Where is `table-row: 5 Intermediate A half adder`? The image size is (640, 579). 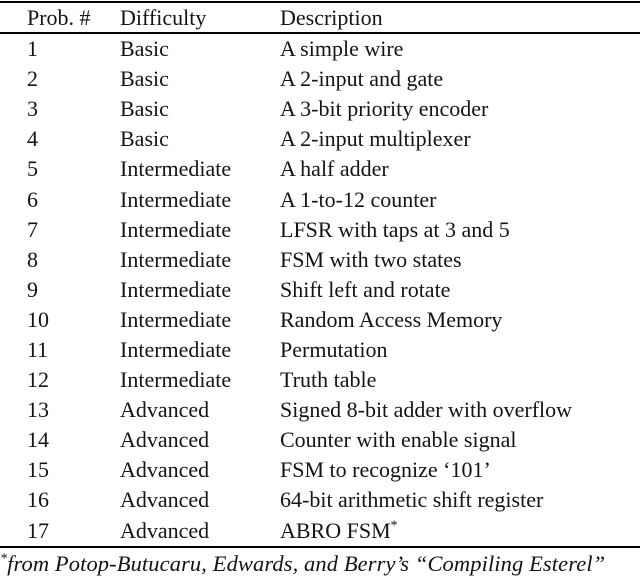 table-row: 5 Intermediate A half adder is located at coordinates (320, 169).